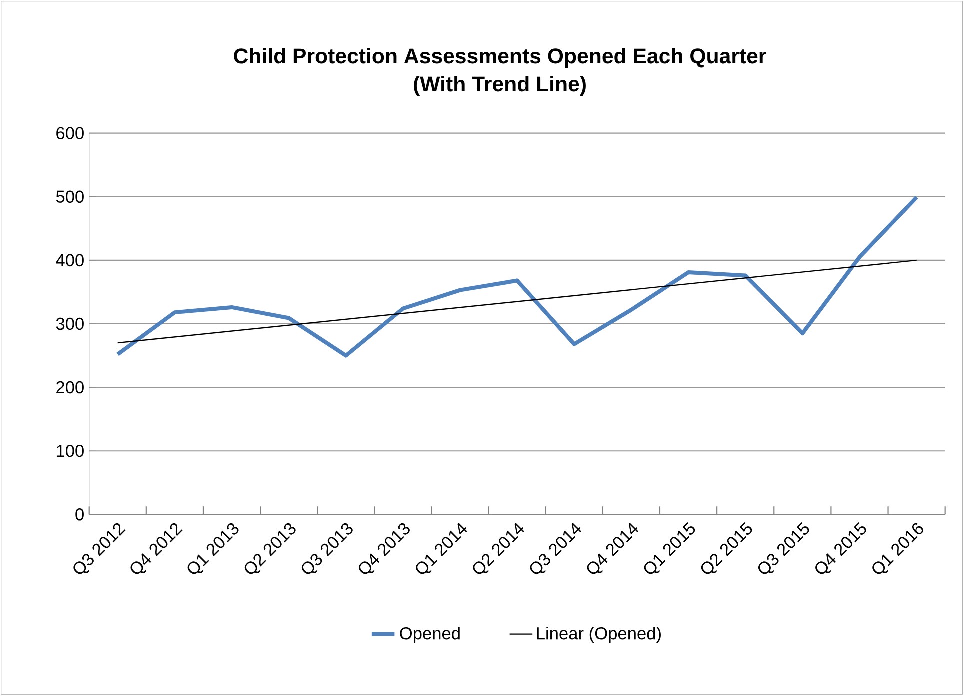  Describe the element at coordinates (70, 197) in the screenshot. I see `y-tick-label: 500` at that location.